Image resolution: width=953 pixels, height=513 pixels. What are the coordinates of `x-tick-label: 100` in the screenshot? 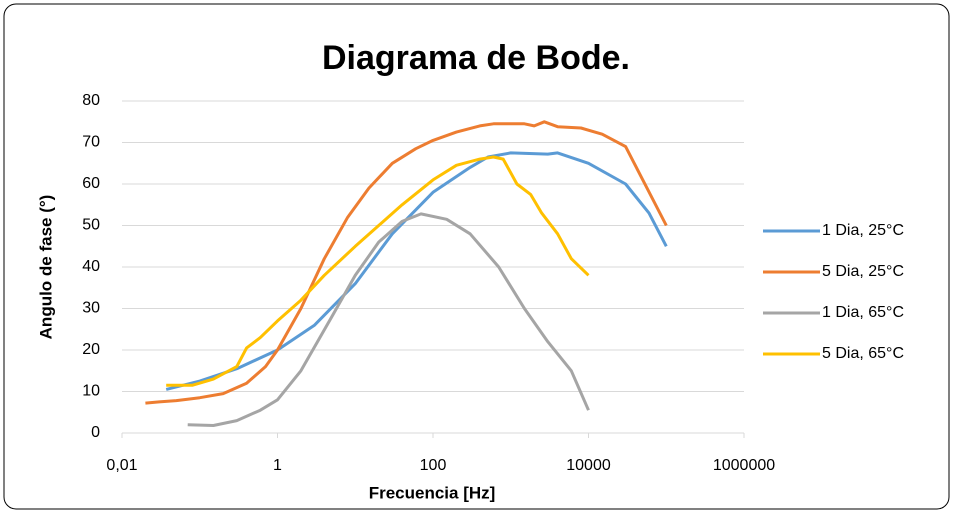 It's located at (433, 465).